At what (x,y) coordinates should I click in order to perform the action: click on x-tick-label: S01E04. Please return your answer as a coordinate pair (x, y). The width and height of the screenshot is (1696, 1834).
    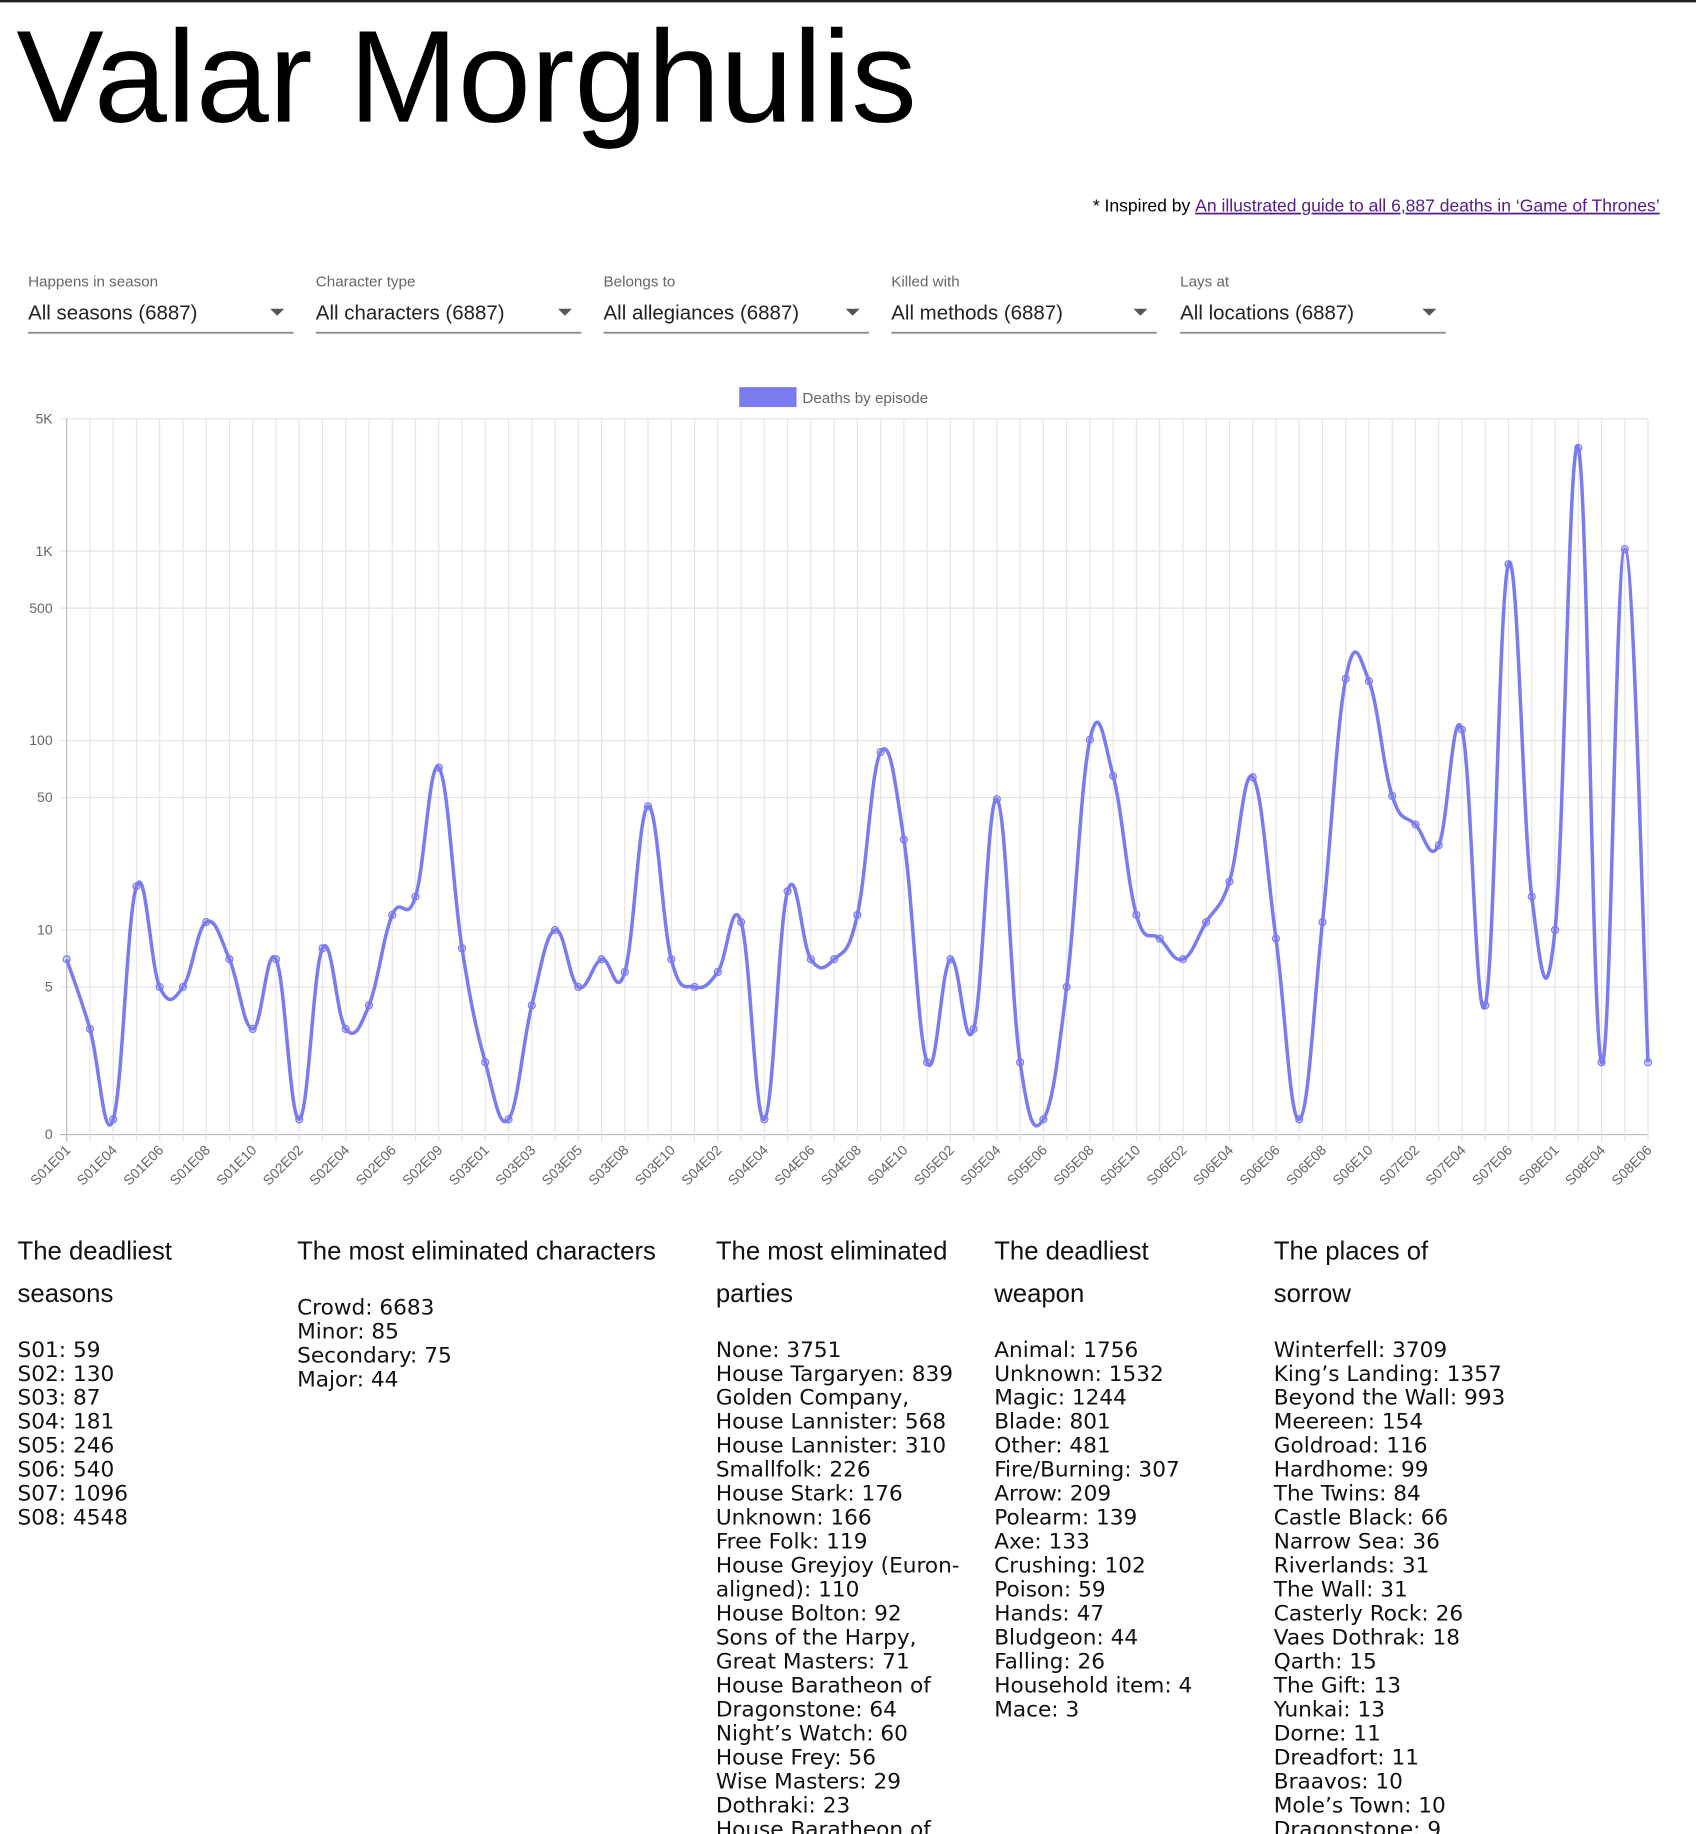
    Looking at the image, I should click on (96, 1165).